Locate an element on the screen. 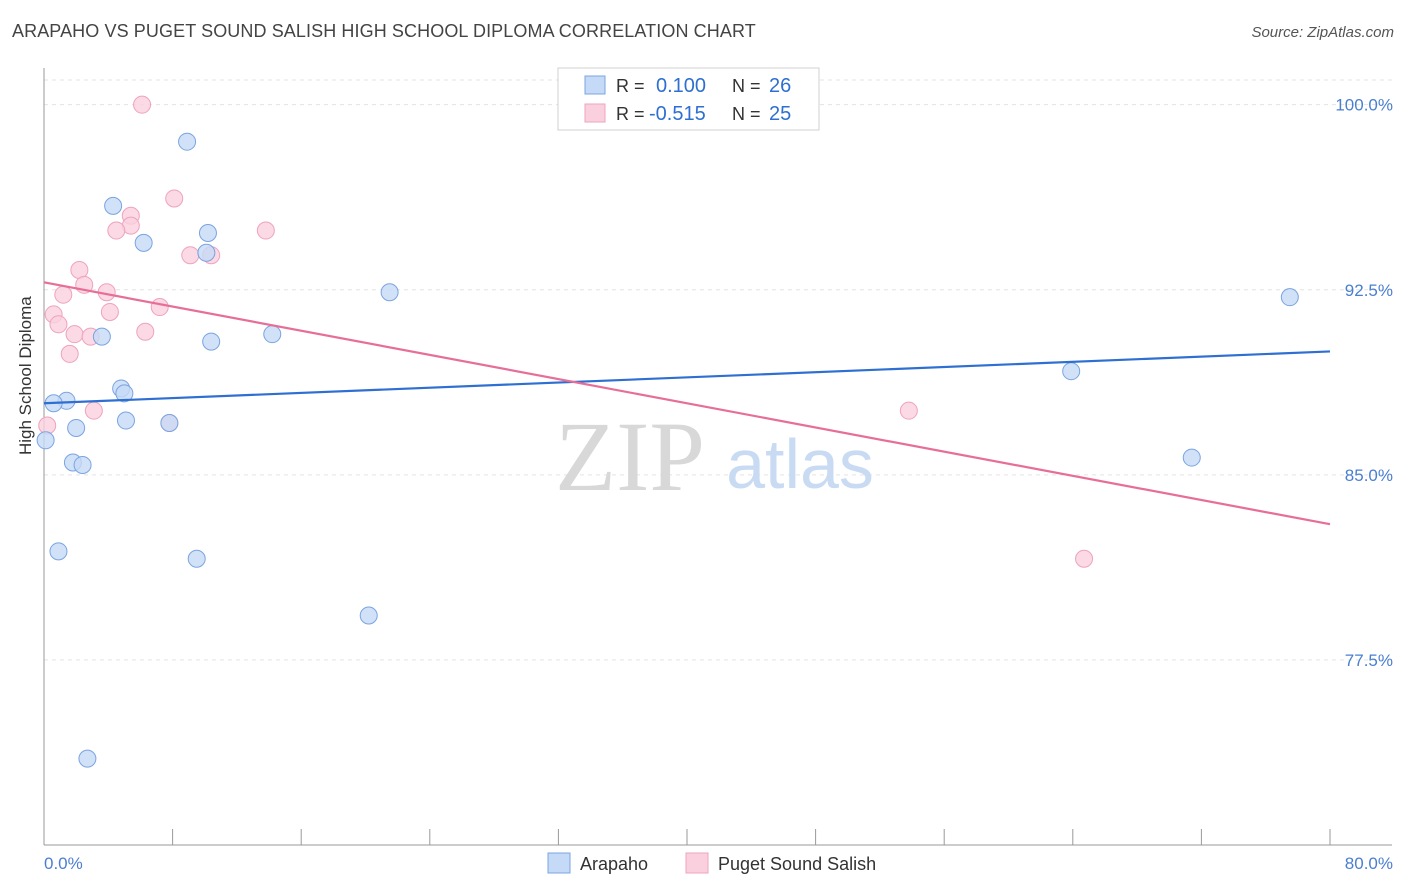  legend-n-value-0: 26 is located at coordinates (780, 86).